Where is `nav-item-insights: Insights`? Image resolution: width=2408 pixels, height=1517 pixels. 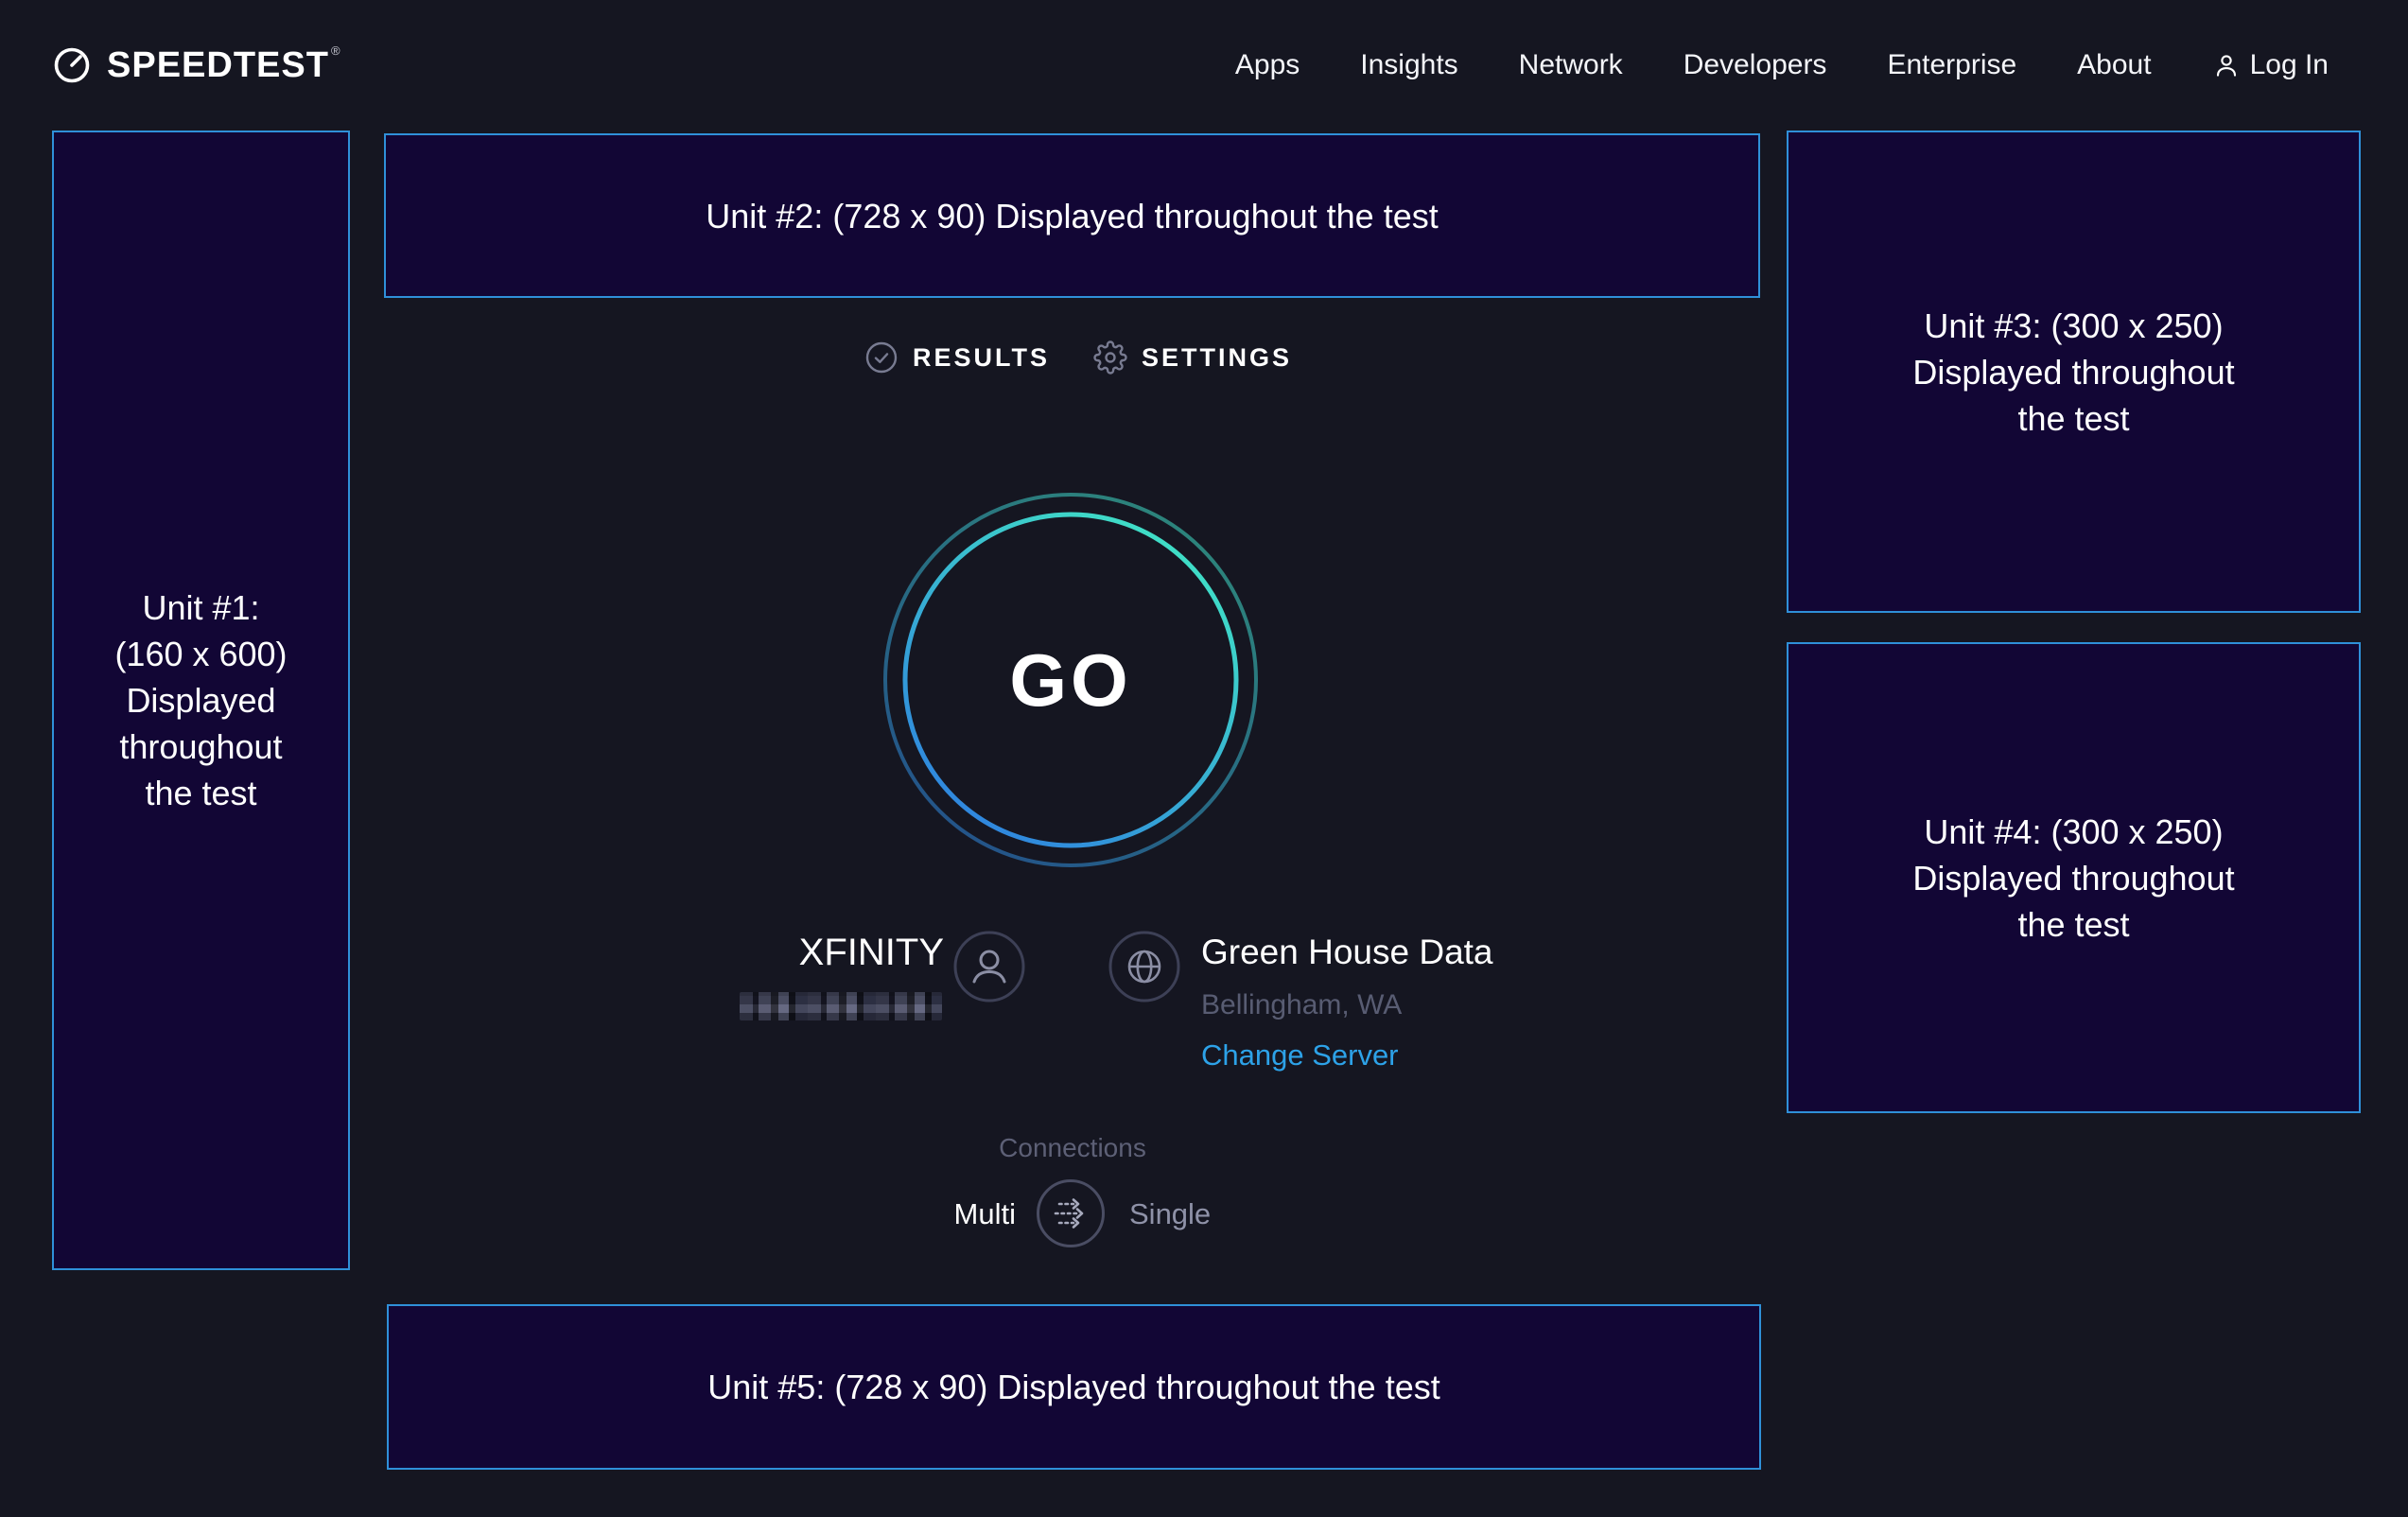 nav-item-insights: Insights is located at coordinates (1409, 64).